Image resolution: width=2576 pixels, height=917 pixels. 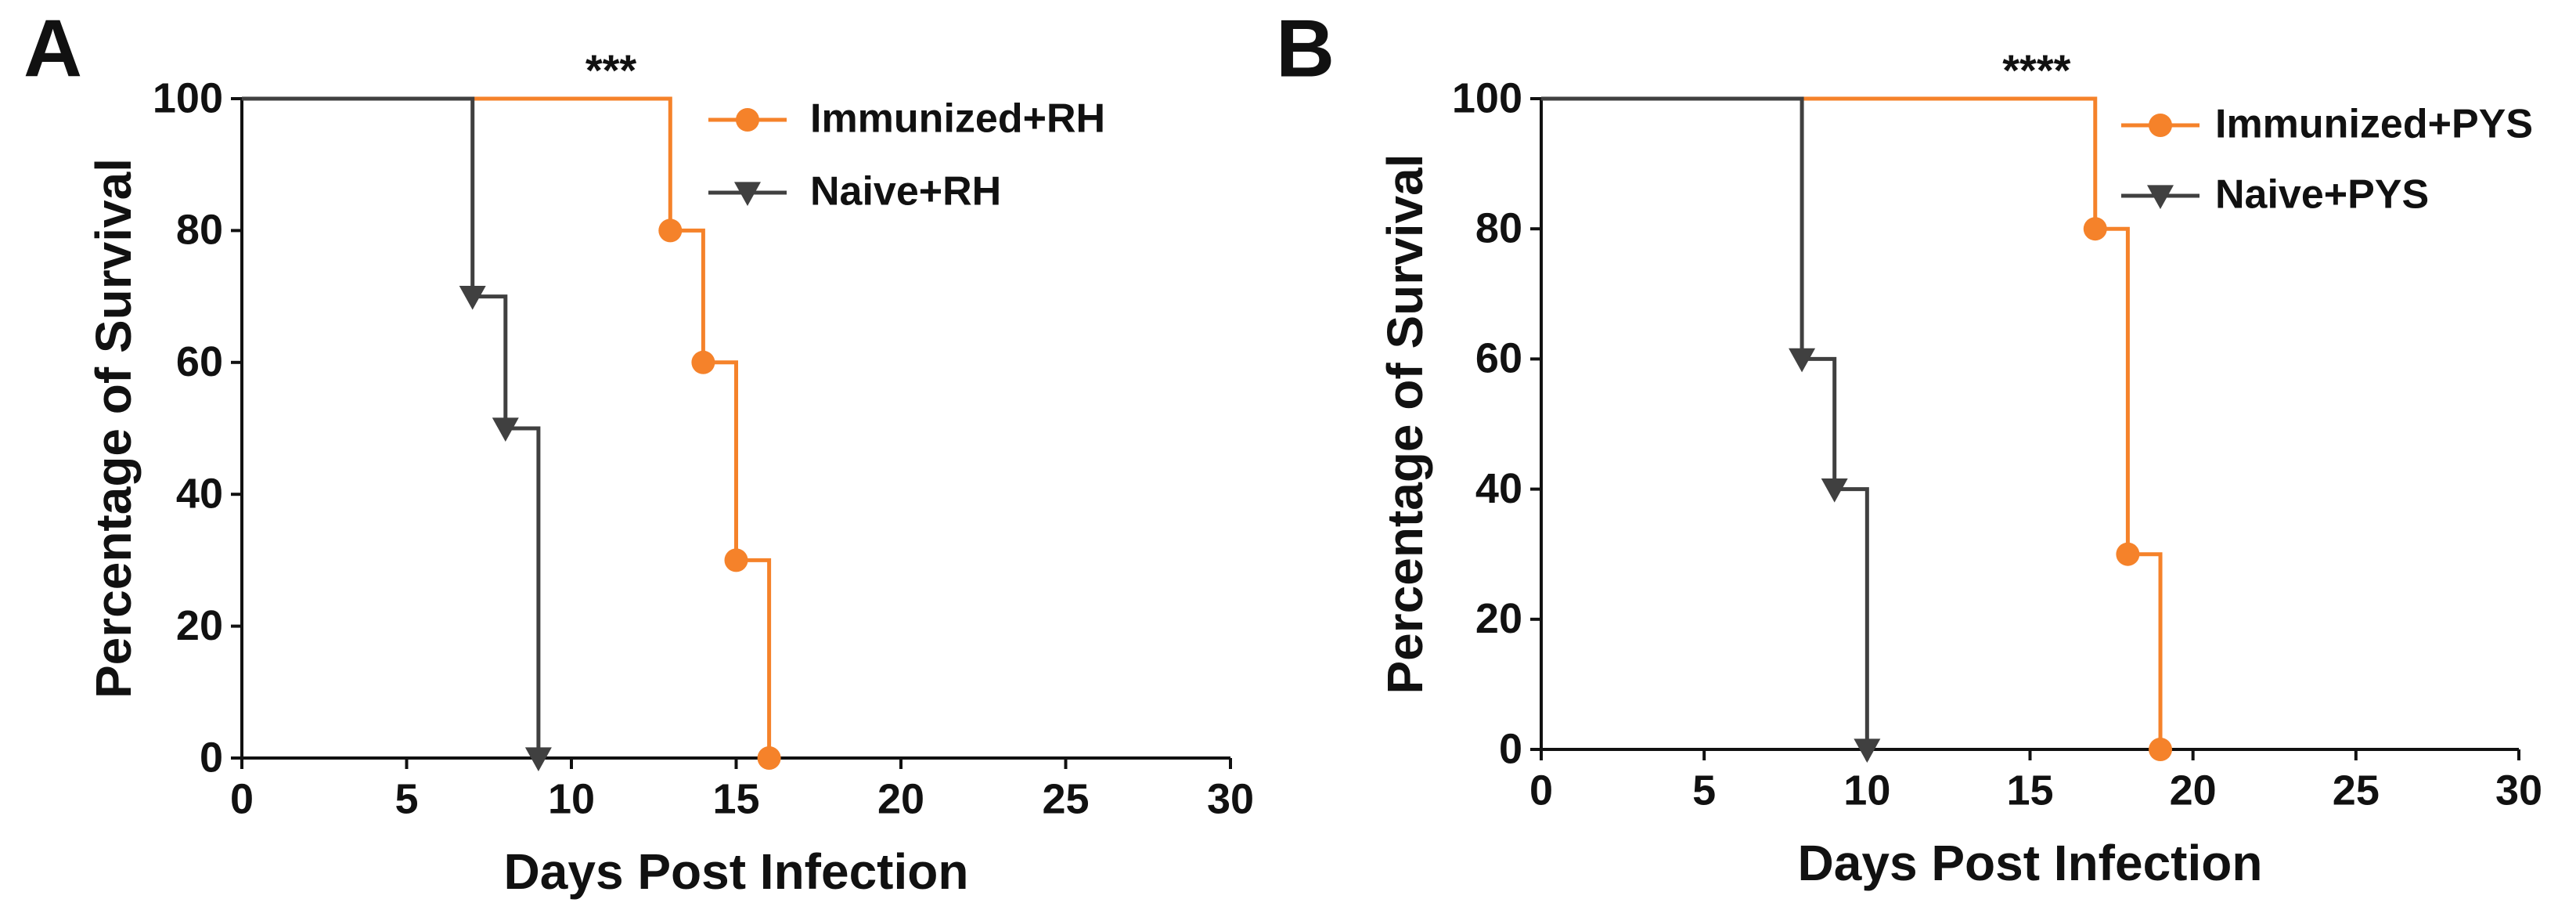 I want to click on legend-label: Immunized+RH, so click(x=957, y=119).